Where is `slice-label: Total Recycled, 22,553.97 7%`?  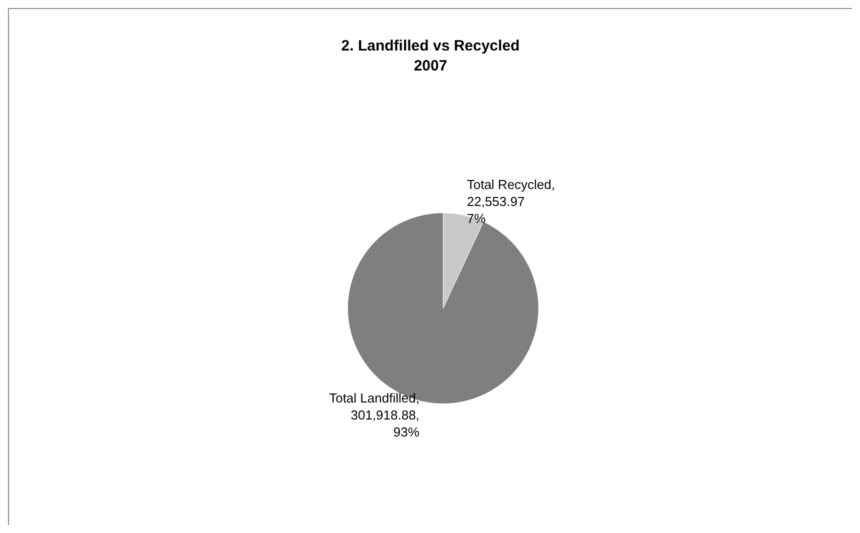 slice-label: Total Recycled, 22,553.97 7% is located at coordinates (511, 201).